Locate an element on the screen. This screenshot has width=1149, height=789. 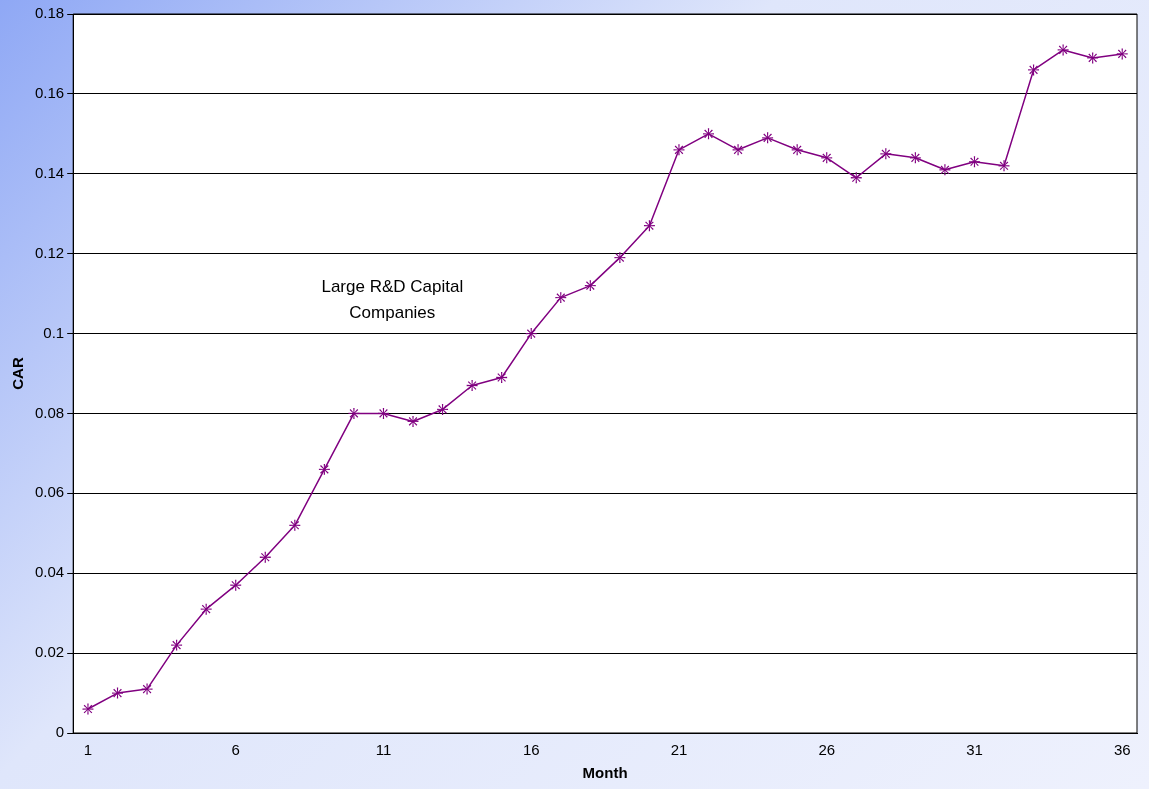
y-tick-label: 0 is located at coordinates (60, 732).